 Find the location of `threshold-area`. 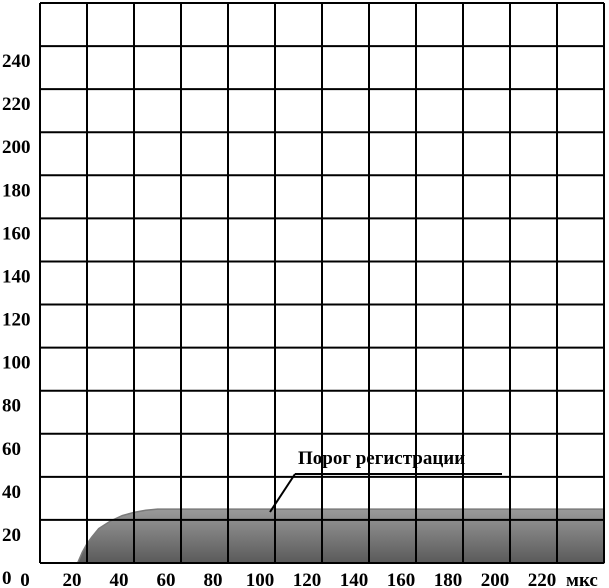

threshold-area is located at coordinates (340, 536).